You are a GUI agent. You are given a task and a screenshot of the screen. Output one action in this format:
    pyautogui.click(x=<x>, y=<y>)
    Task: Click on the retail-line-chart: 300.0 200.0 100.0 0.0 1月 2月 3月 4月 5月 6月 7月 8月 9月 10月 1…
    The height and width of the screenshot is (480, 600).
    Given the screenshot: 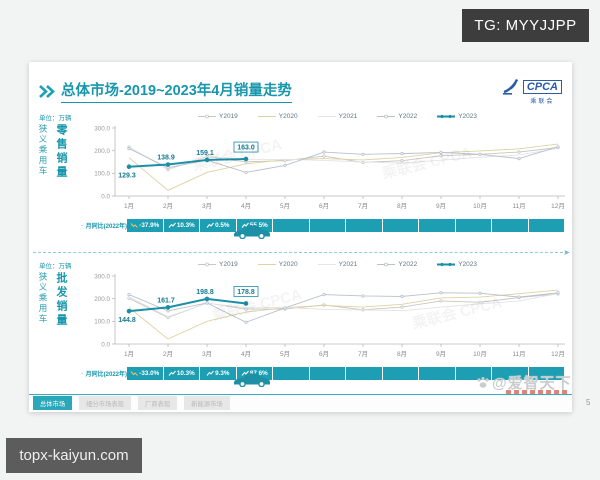 What is the action you would take?
    pyautogui.click(x=329, y=167)
    